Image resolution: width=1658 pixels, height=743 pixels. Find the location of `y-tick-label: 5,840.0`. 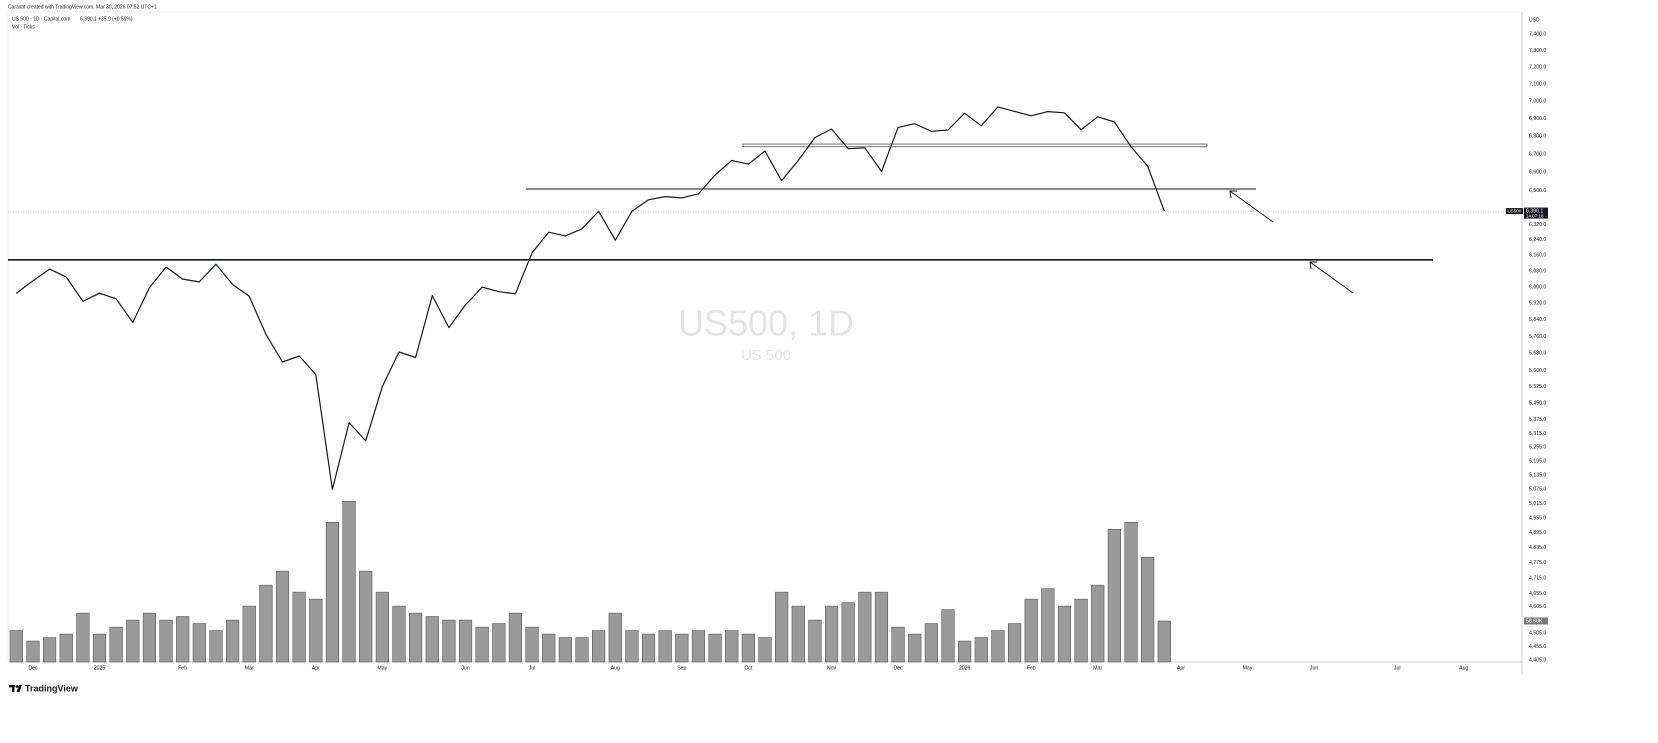

y-tick-label: 5,840.0 is located at coordinates (1537, 320).